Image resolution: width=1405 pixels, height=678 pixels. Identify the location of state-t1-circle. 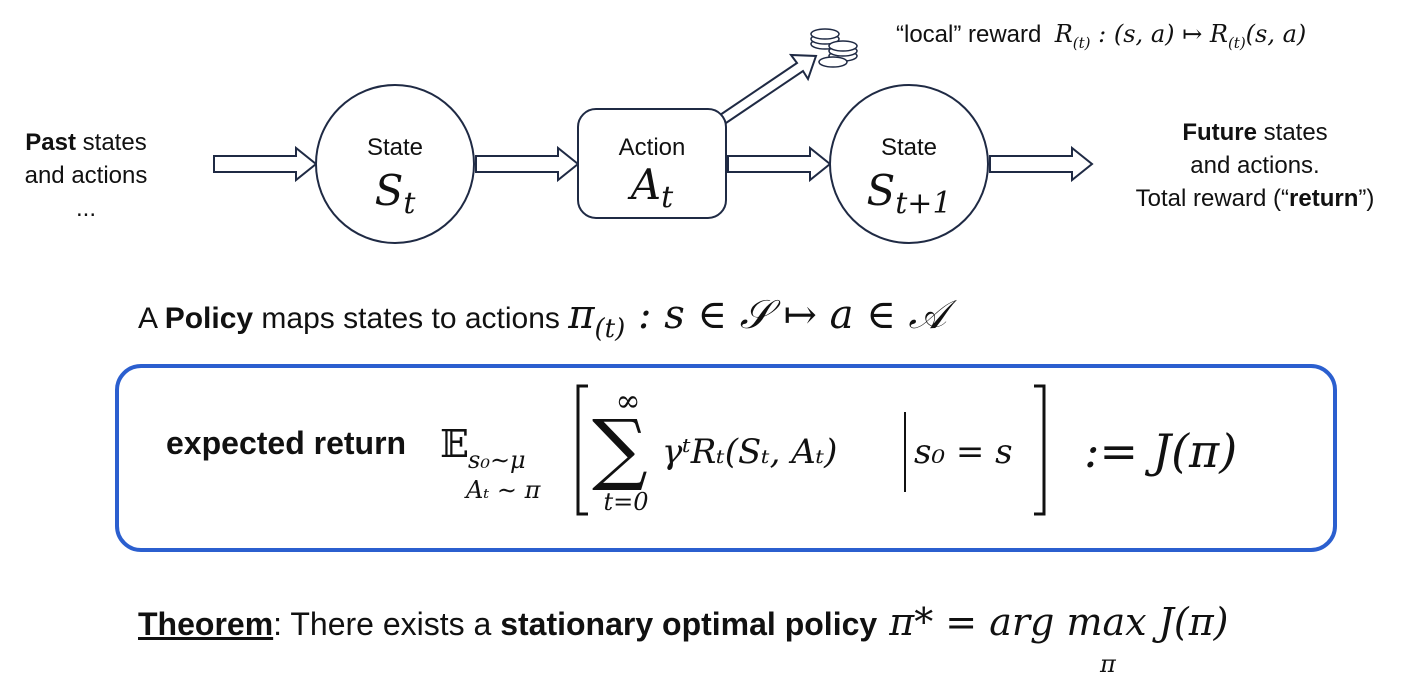
(909, 164).